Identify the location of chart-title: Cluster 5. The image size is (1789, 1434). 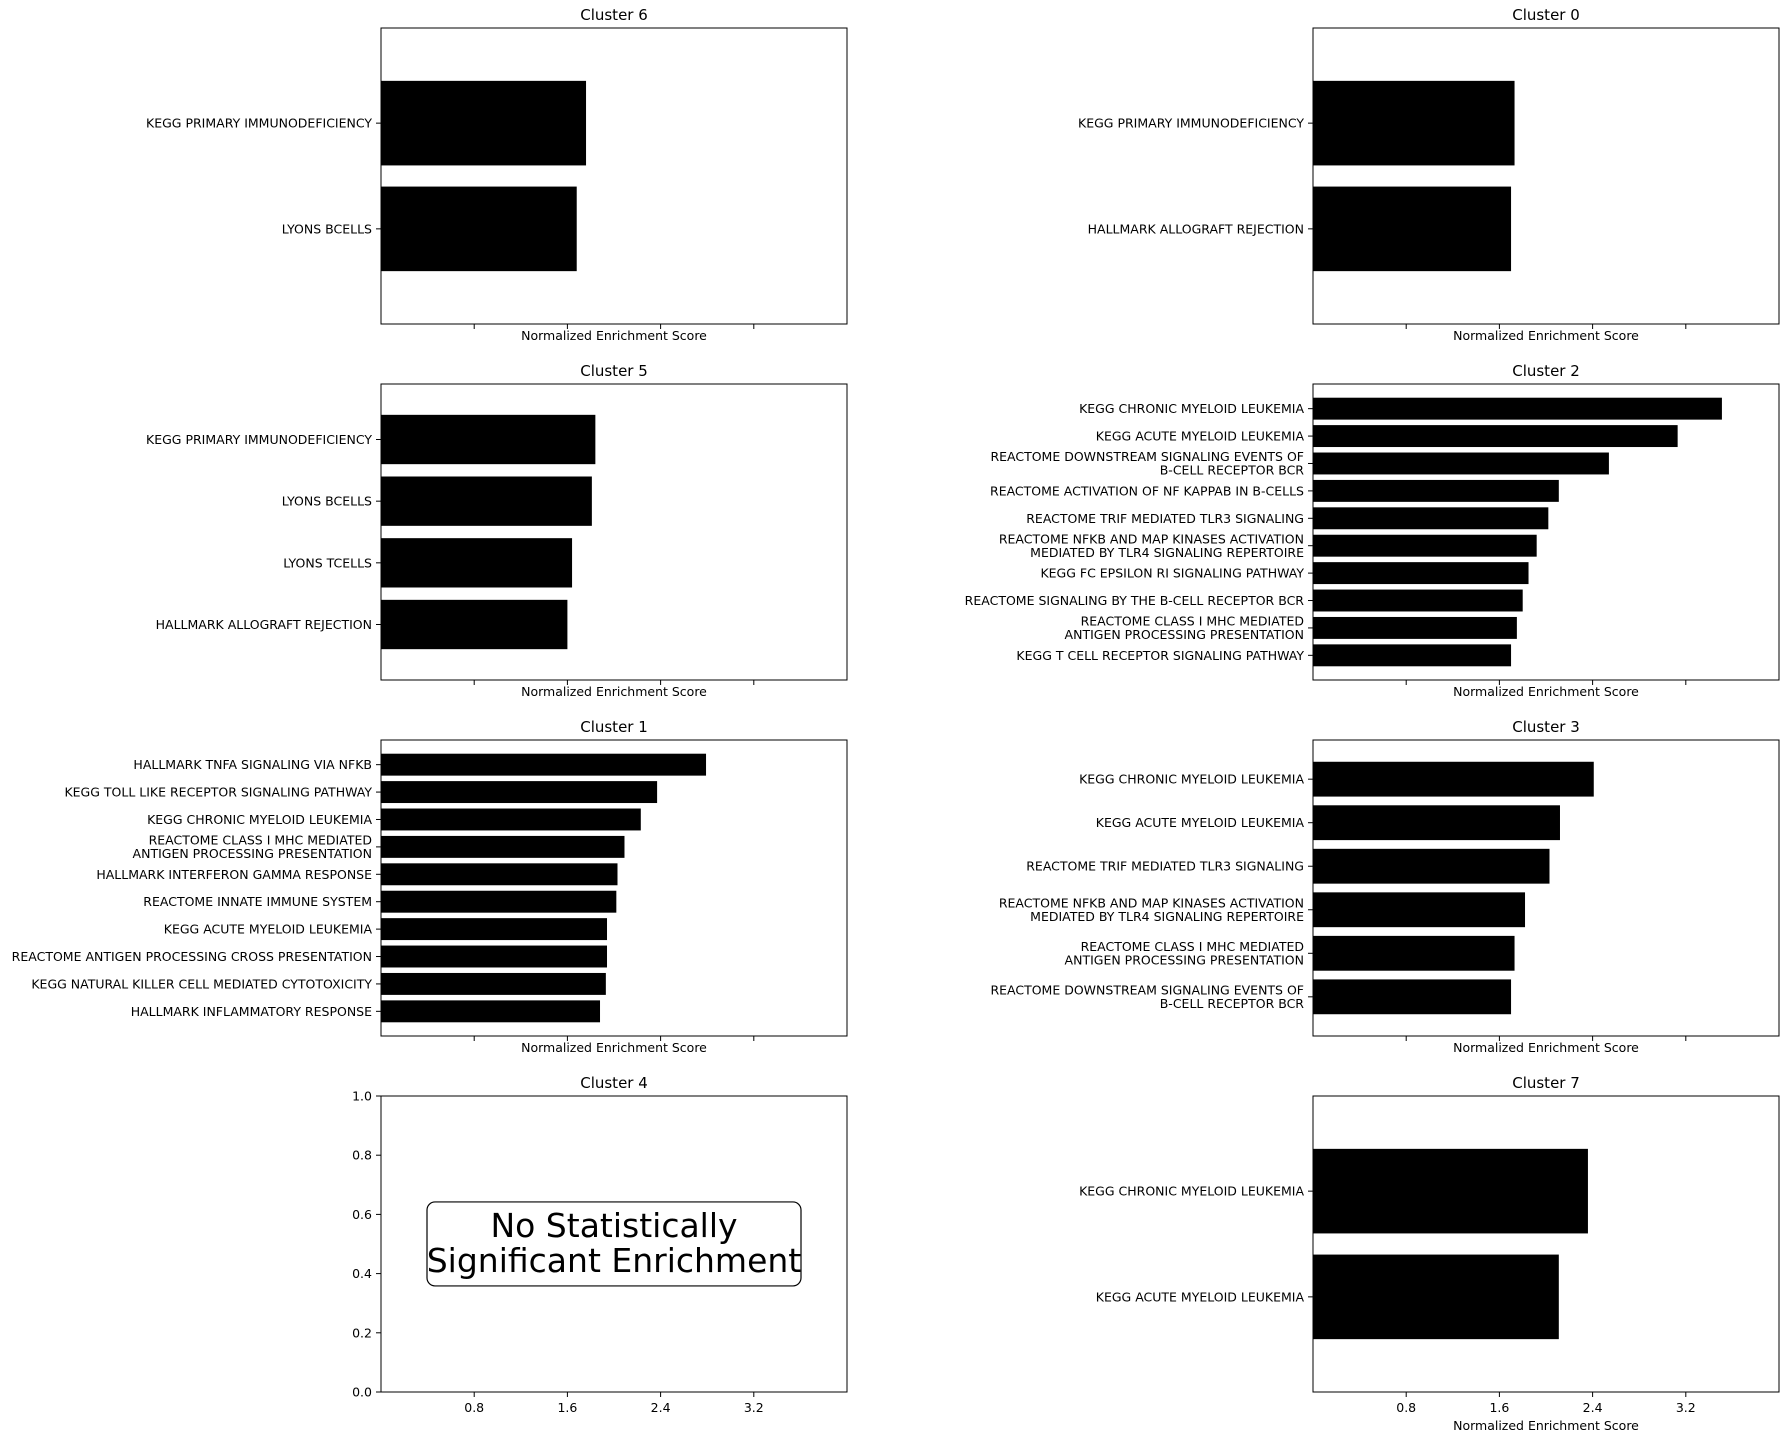
(614, 371).